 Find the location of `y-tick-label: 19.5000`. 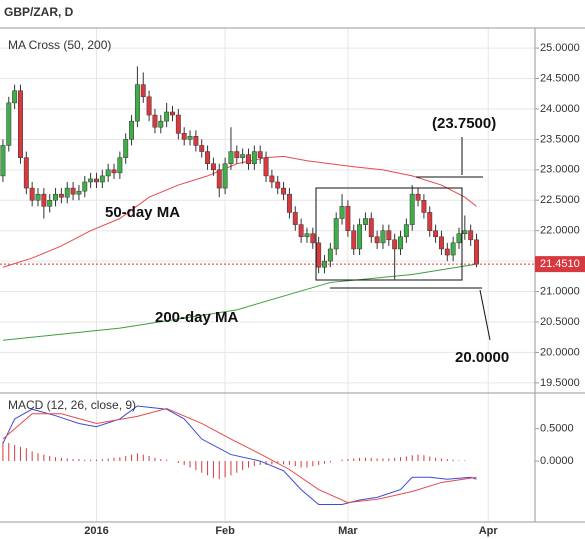

y-tick-label: 19.5000 is located at coordinates (560, 383).